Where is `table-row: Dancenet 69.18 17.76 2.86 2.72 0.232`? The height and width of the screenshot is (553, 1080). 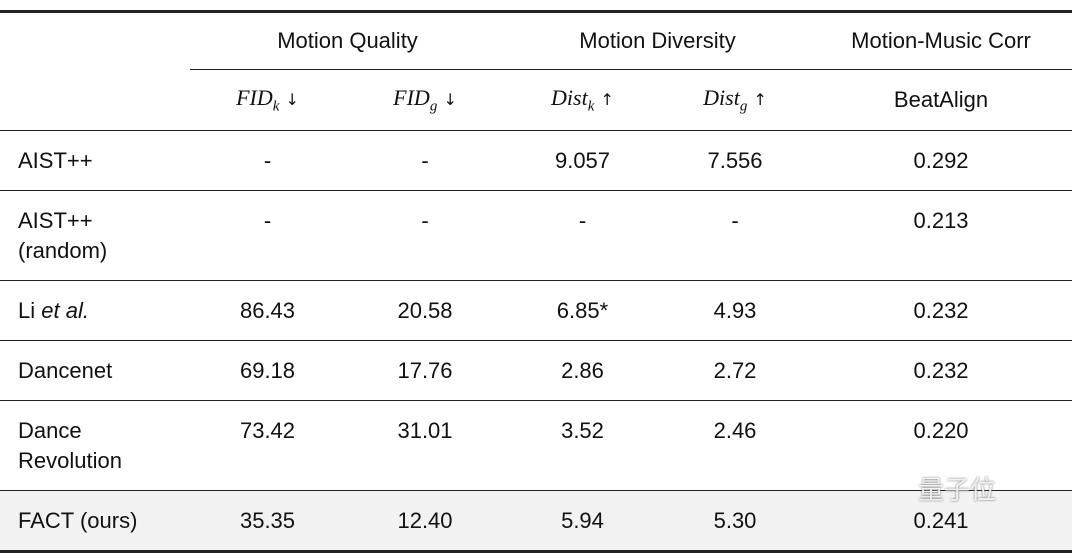 table-row: Dancenet 69.18 17.76 2.86 2.72 0.232 is located at coordinates (536, 371).